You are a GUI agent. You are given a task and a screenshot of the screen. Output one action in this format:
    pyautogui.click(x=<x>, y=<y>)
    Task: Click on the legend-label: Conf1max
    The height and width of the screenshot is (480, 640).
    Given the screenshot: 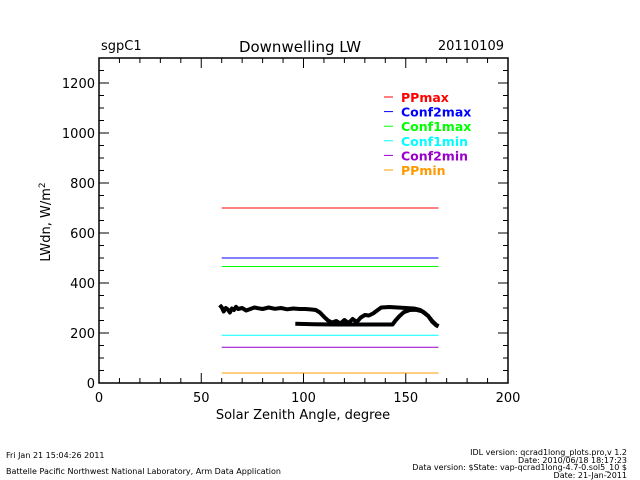 What is the action you would take?
    pyautogui.click(x=436, y=126)
    